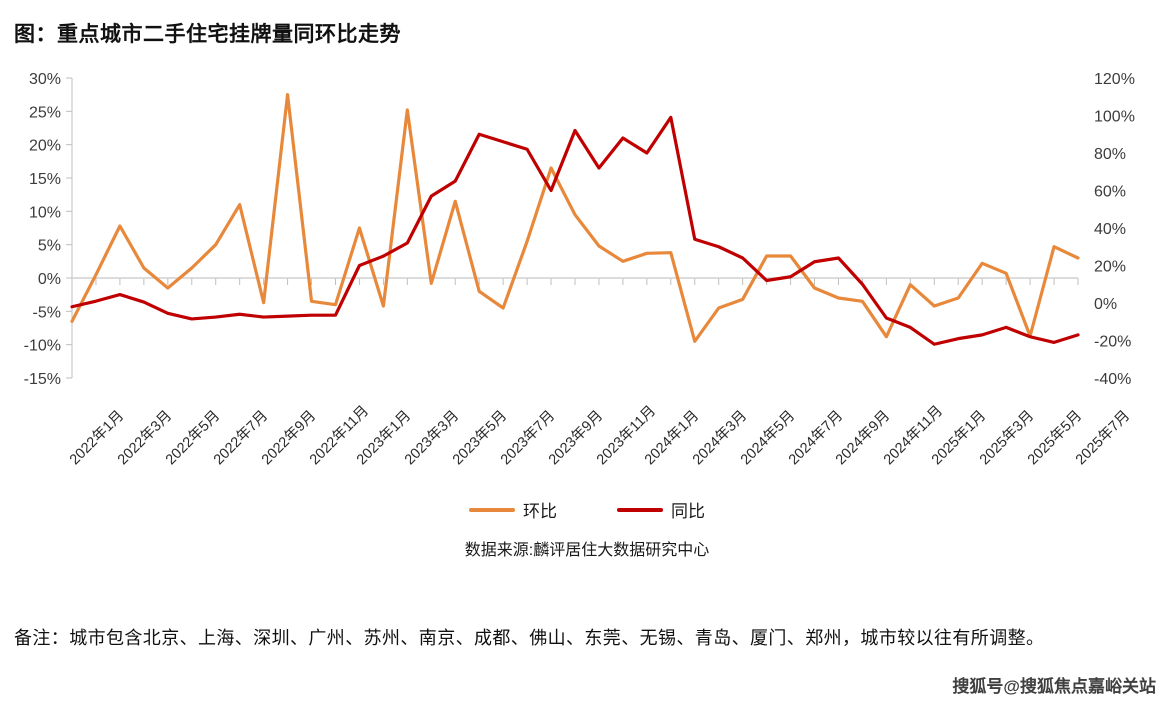 This screenshot has width=1174, height=721. What do you see at coordinates (45, 79) in the screenshot?
I see `svg-text: 30%` at bounding box center [45, 79].